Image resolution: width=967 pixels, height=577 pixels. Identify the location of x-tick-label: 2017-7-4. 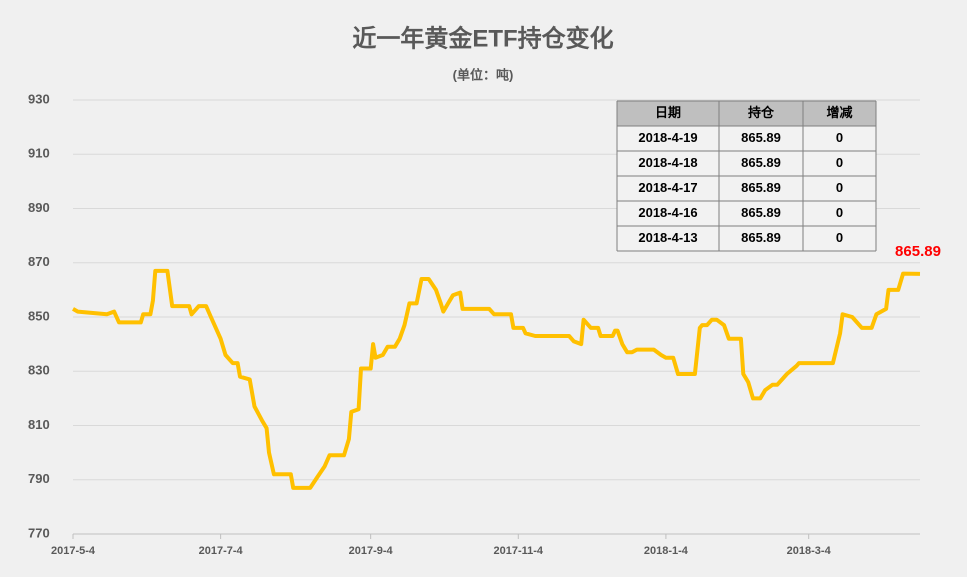
(221, 551).